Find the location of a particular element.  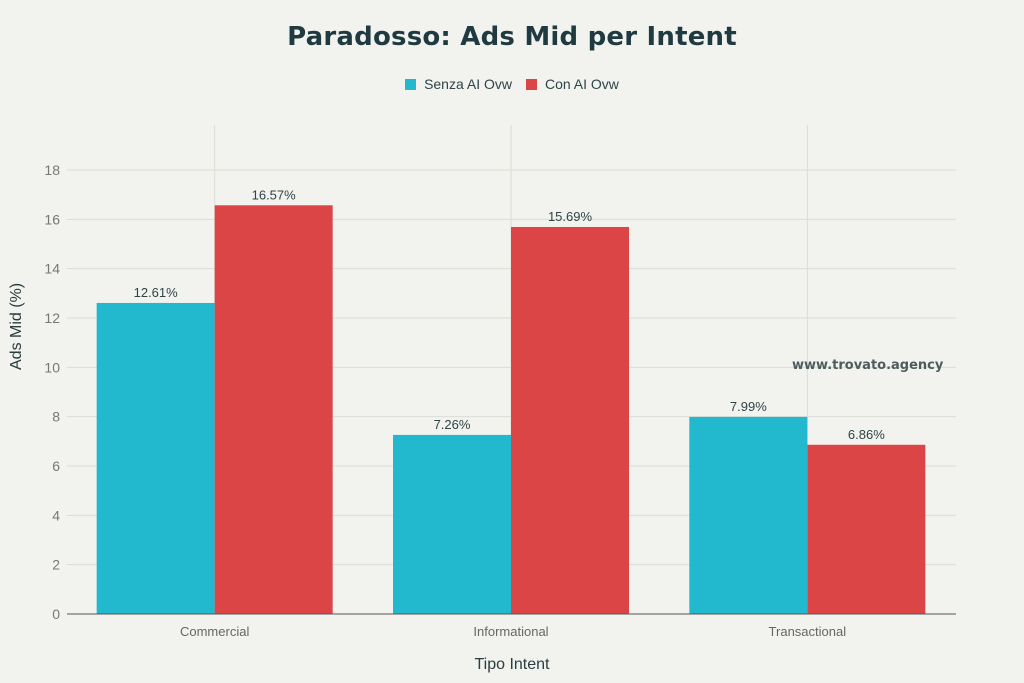

chart-title: Paradosso: Ads Mid per Intent is located at coordinates (512, 37).